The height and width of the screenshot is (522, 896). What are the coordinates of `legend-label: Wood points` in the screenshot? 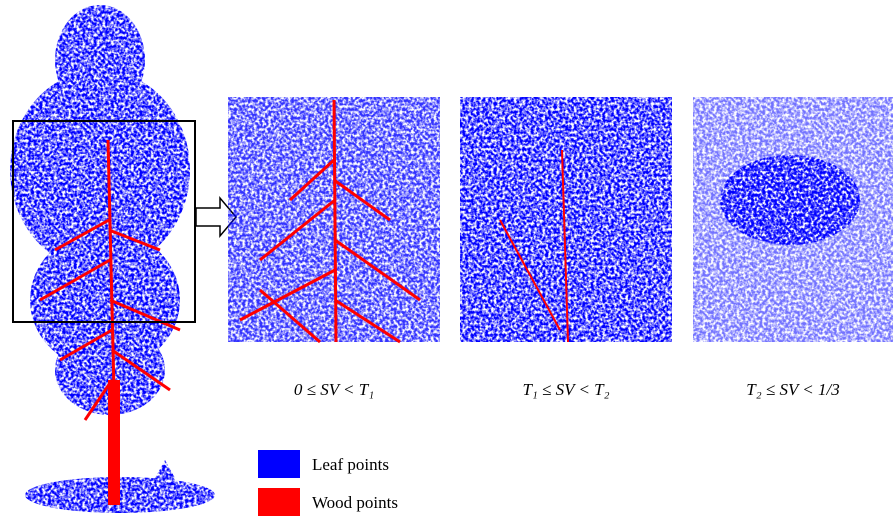 It's located at (355, 502).